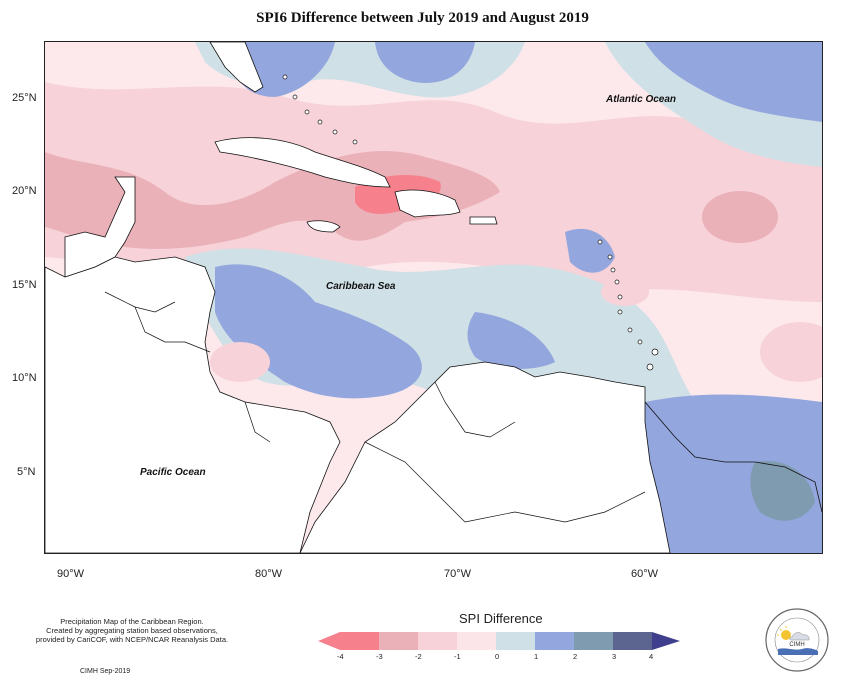 This screenshot has height=684, width=845. Describe the element at coordinates (418, 656) in the screenshot. I see `legend-tick-neg2: -2` at that location.